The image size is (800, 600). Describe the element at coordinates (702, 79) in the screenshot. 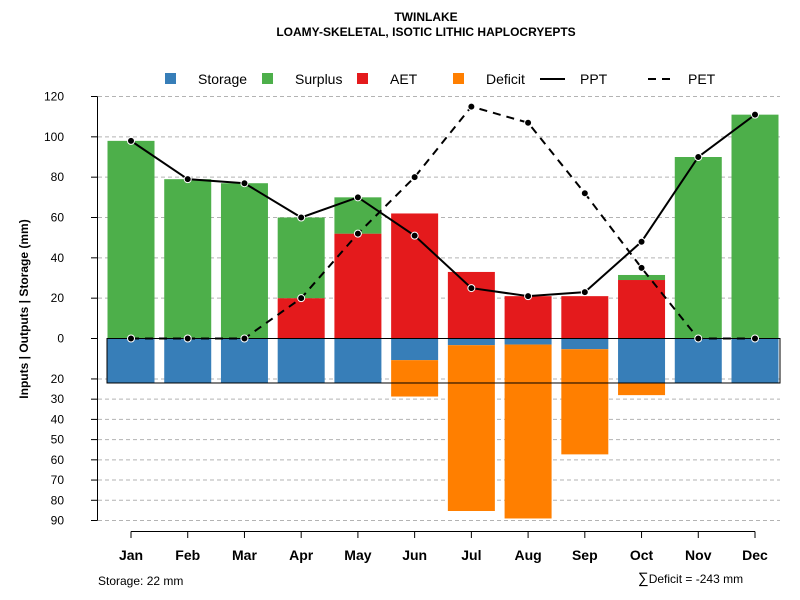

I see `pet-legend-label: PET` at that location.